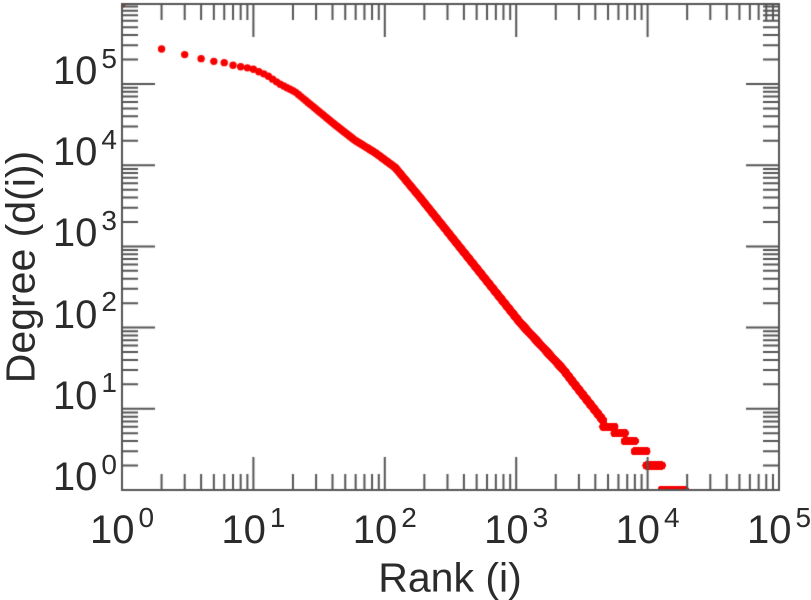  Describe the element at coordinates (84, 311) in the screenshot. I see `y-tick-label: 10 2` at that location.